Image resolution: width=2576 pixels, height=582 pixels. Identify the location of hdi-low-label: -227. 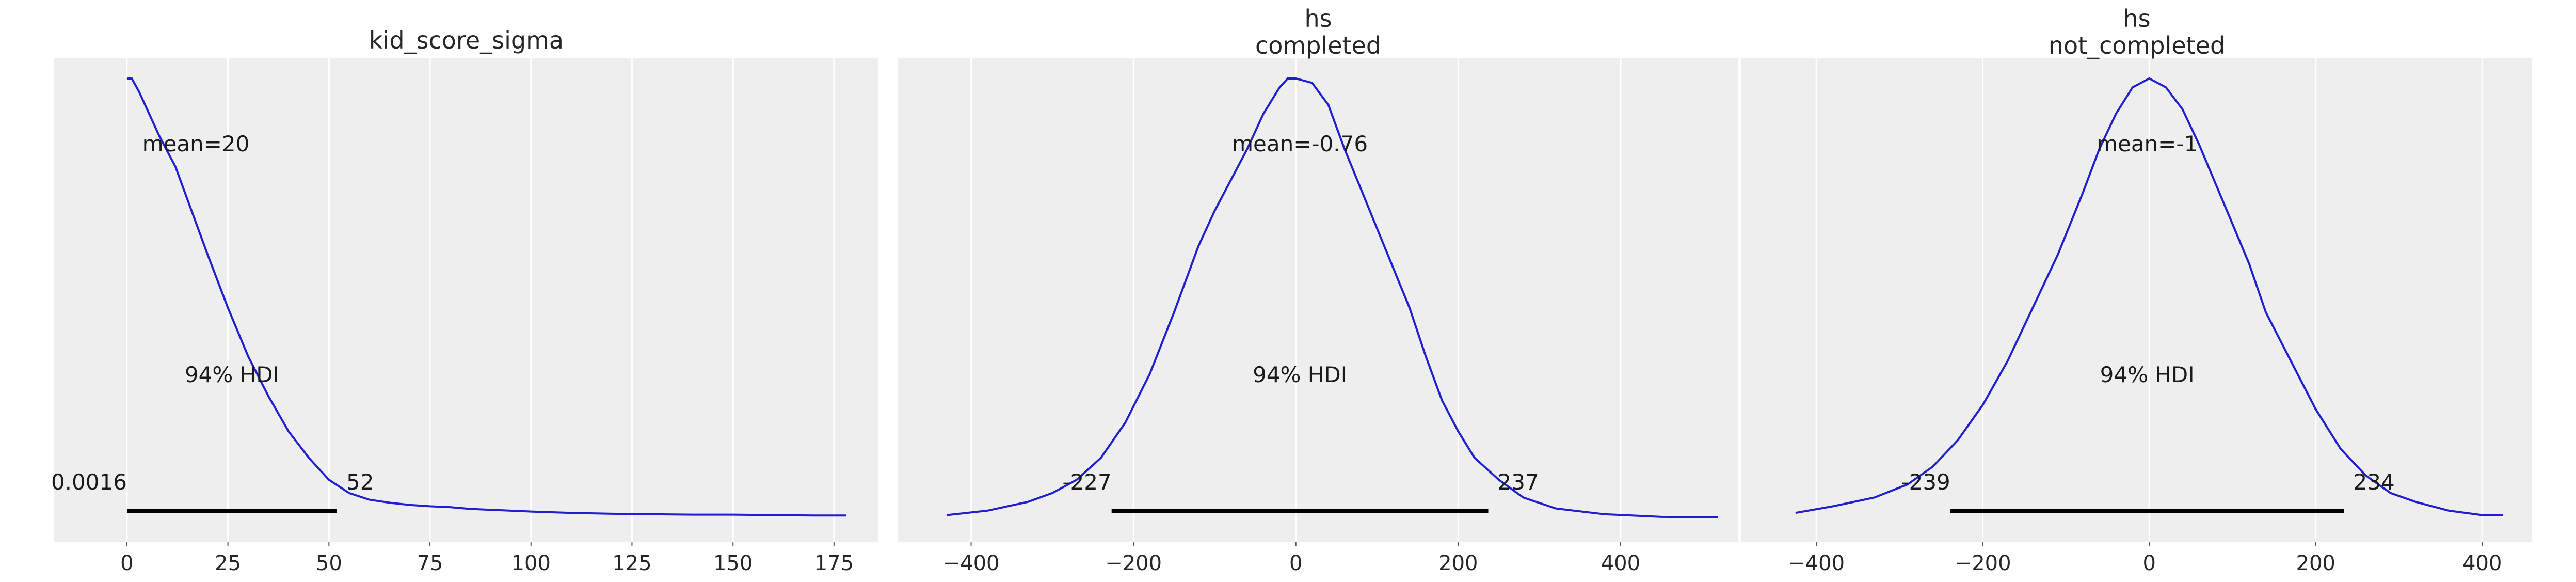
(1086, 482).